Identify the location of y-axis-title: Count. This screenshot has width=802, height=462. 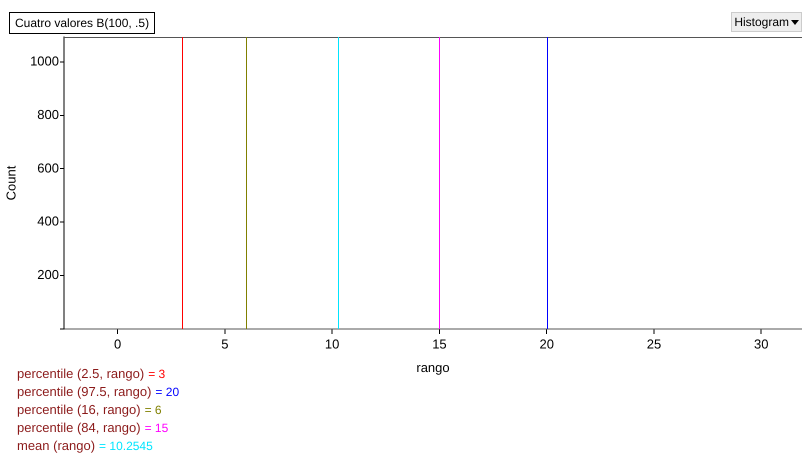
(10, 182).